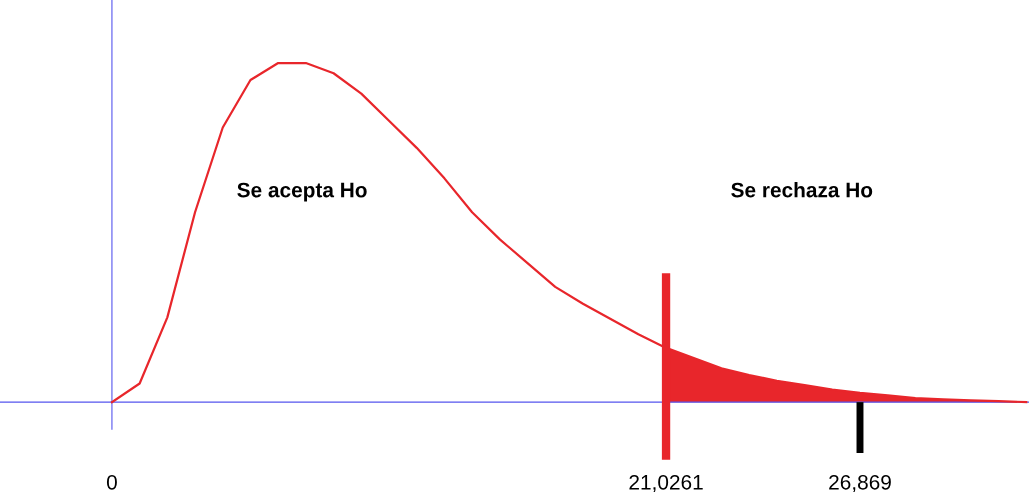  I want to click on annotation: Se rechaza Ho, so click(802, 190).